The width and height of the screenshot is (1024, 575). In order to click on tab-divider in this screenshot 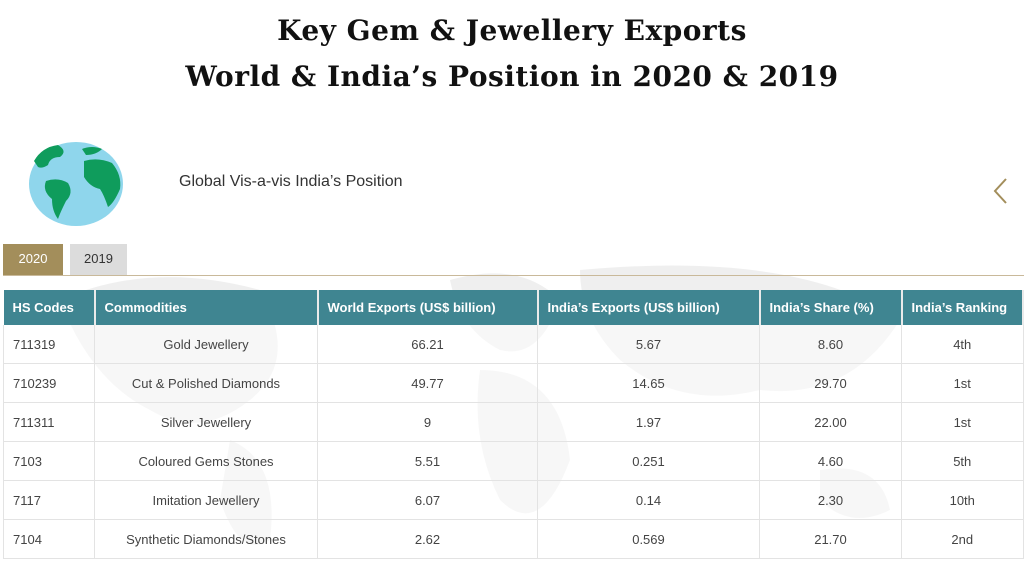, I will do `click(513, 275)`.